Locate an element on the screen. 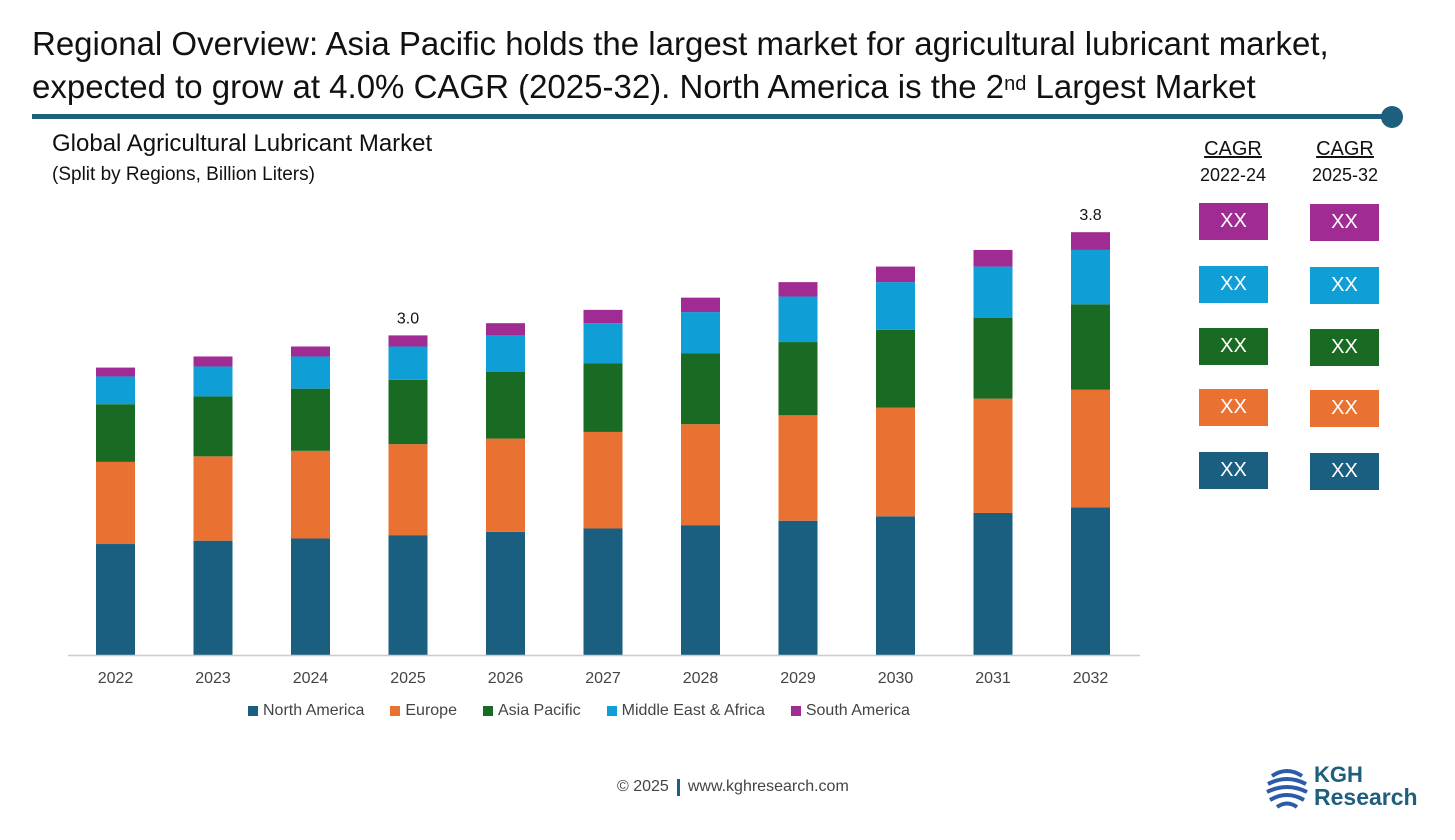 This screenshot has height=840, width=1455. bar-segment-europe-2025 is located at coordinates (408, 490).